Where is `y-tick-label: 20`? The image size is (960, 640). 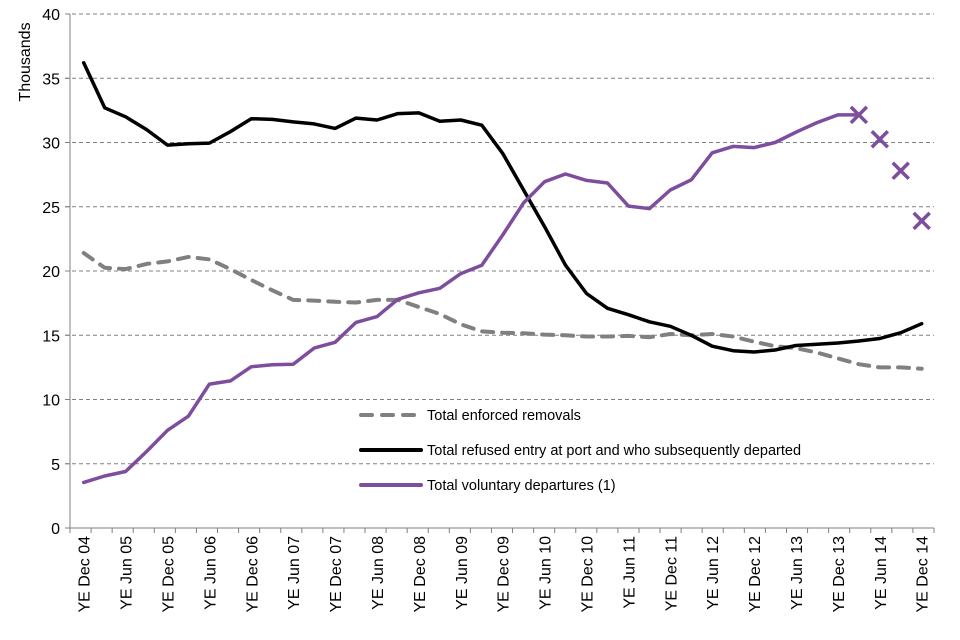
y-tick-label: 20 is located at coordinates (51, 272).